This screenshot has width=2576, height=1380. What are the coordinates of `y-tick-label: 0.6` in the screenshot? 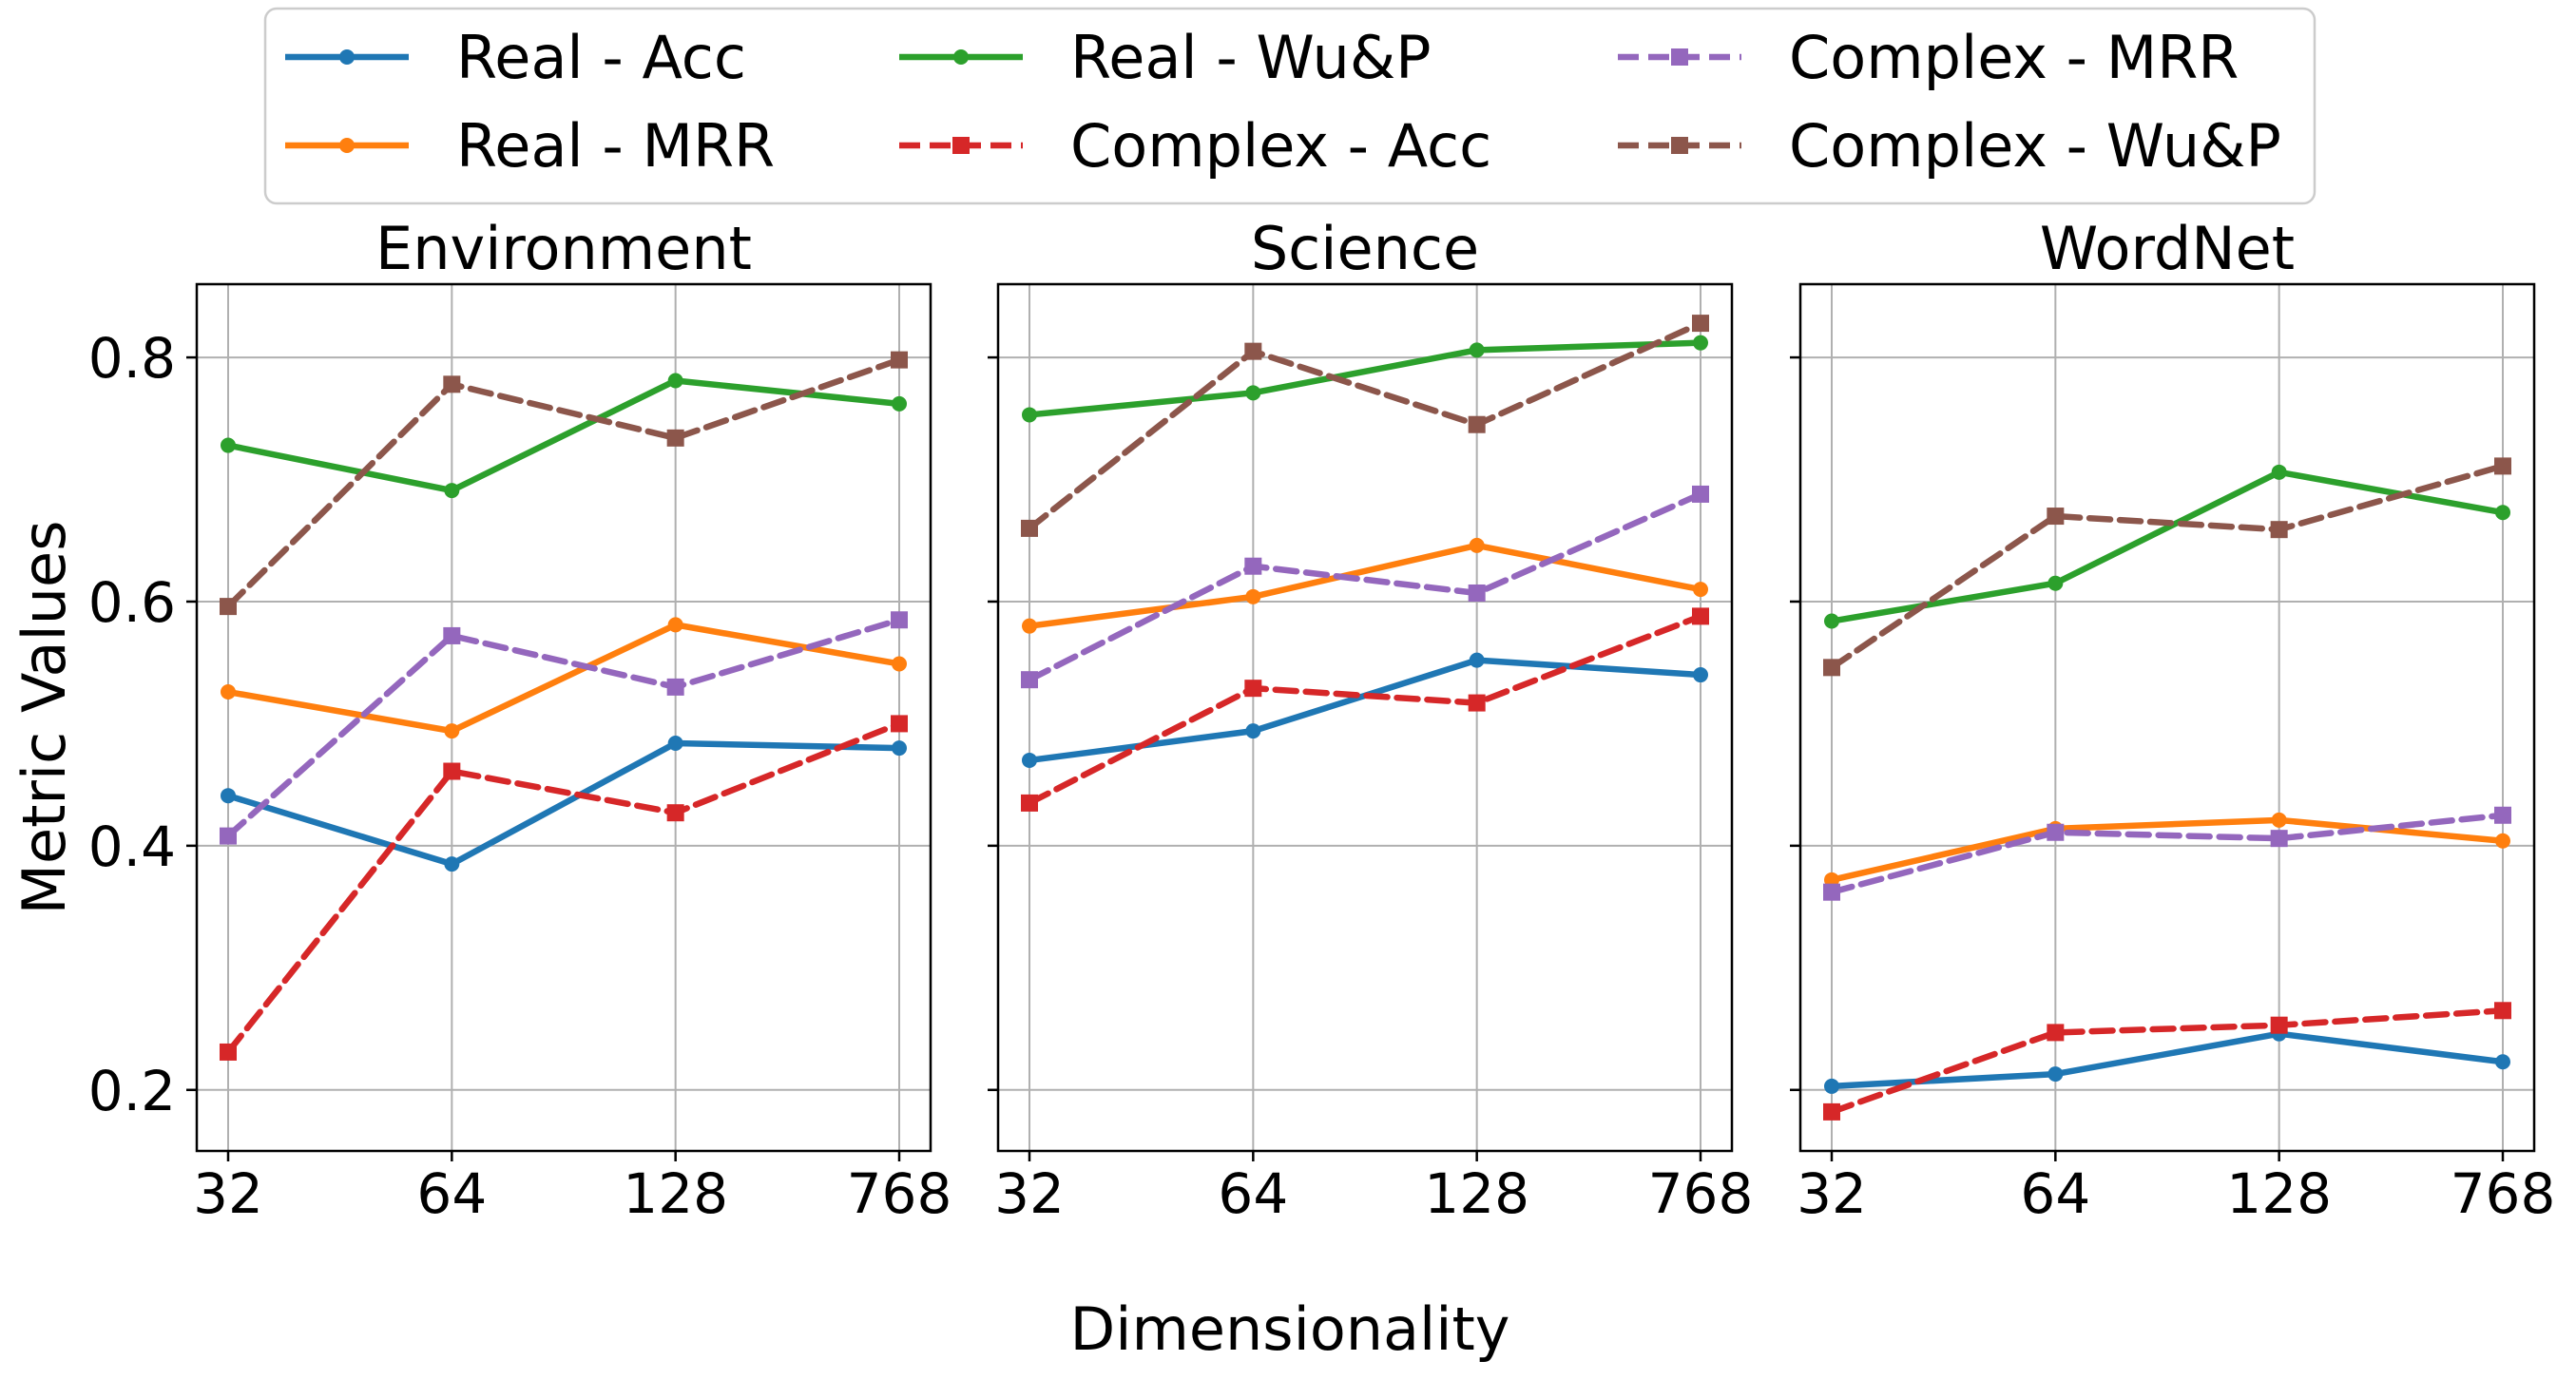 It's located at (132, 602).